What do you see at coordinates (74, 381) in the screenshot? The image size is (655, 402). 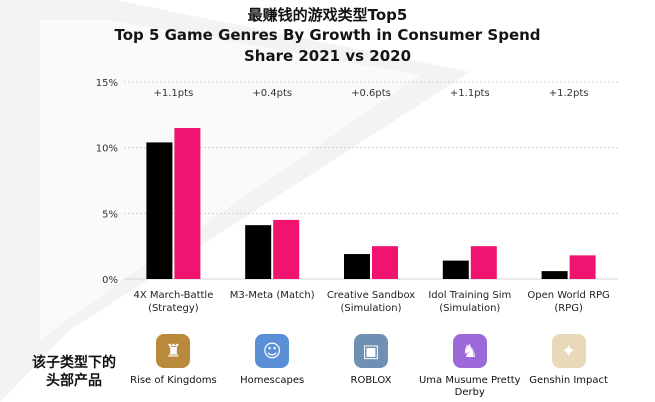 I see `top-products-label-line-2: 头部产品` at bounding box center [74, 381].